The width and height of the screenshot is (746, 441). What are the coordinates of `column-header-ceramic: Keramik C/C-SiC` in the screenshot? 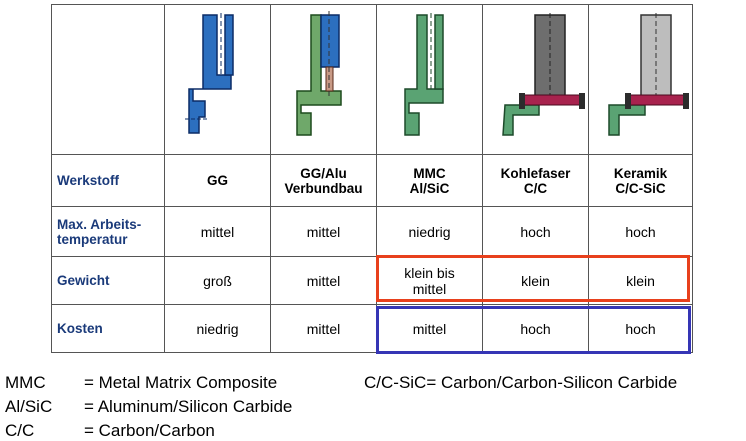 It's located at (640, 180).